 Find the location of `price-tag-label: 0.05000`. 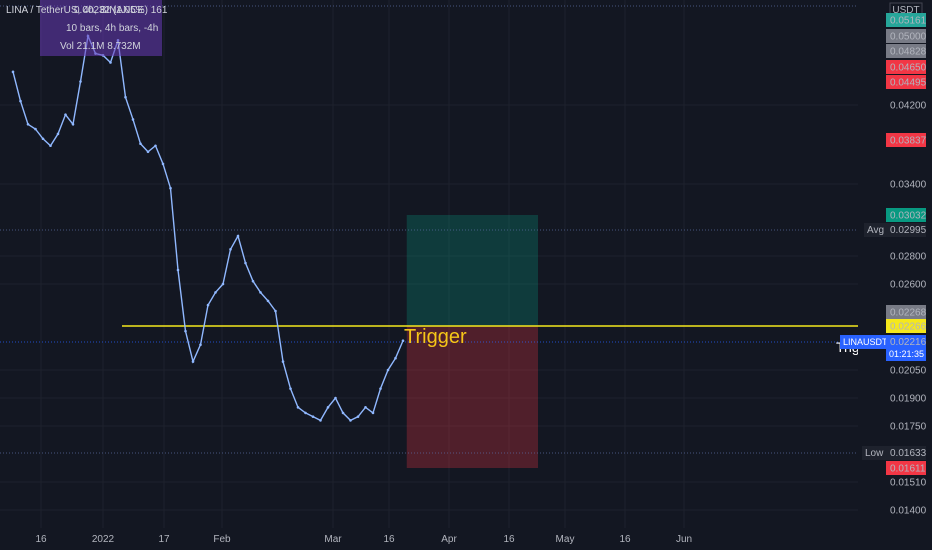

price-tag-label: 0.05000 is located at coordinates (908, 37).